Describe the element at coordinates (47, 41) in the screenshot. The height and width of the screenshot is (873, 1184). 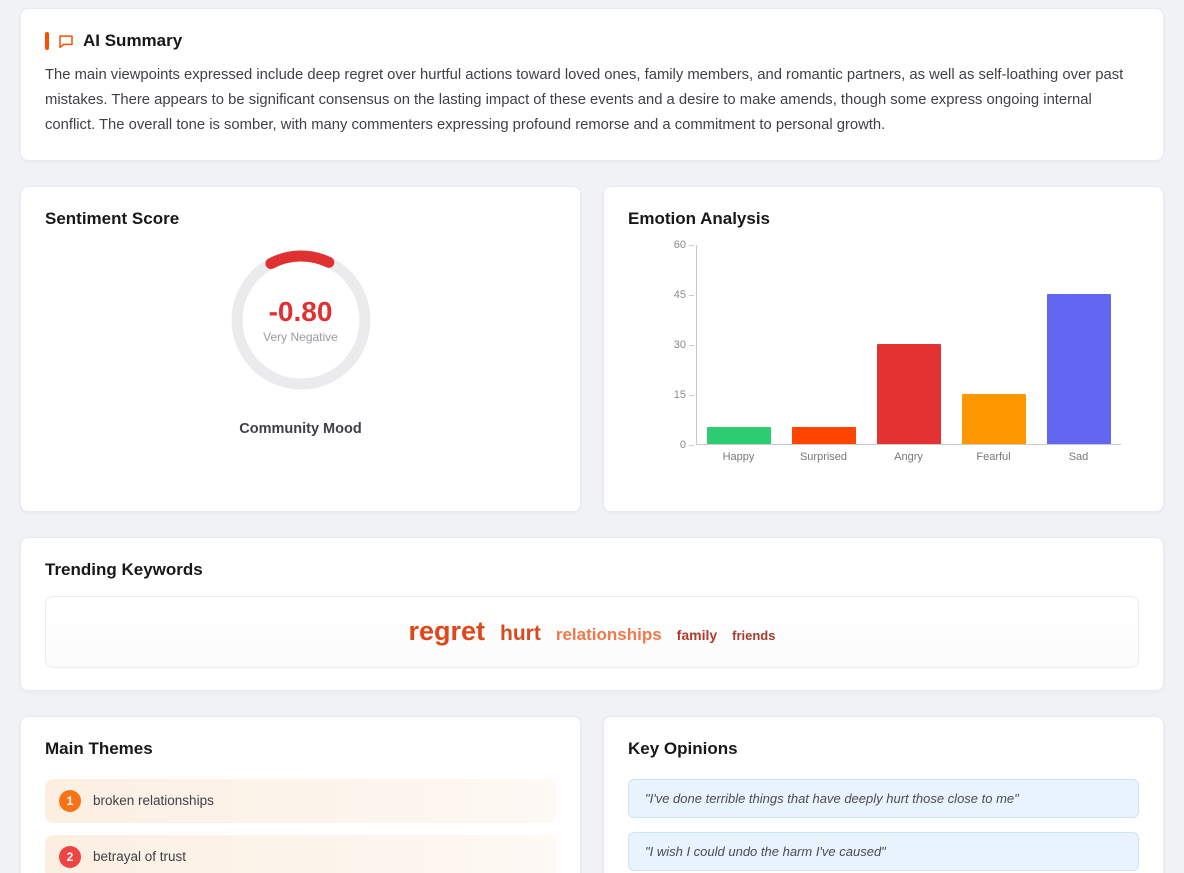
I see `accent-bar` at that location.